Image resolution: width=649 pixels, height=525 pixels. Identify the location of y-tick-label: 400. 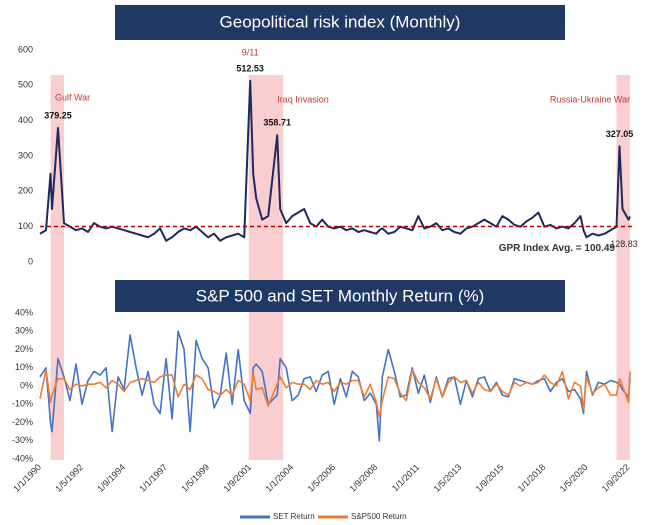
(25, 120).